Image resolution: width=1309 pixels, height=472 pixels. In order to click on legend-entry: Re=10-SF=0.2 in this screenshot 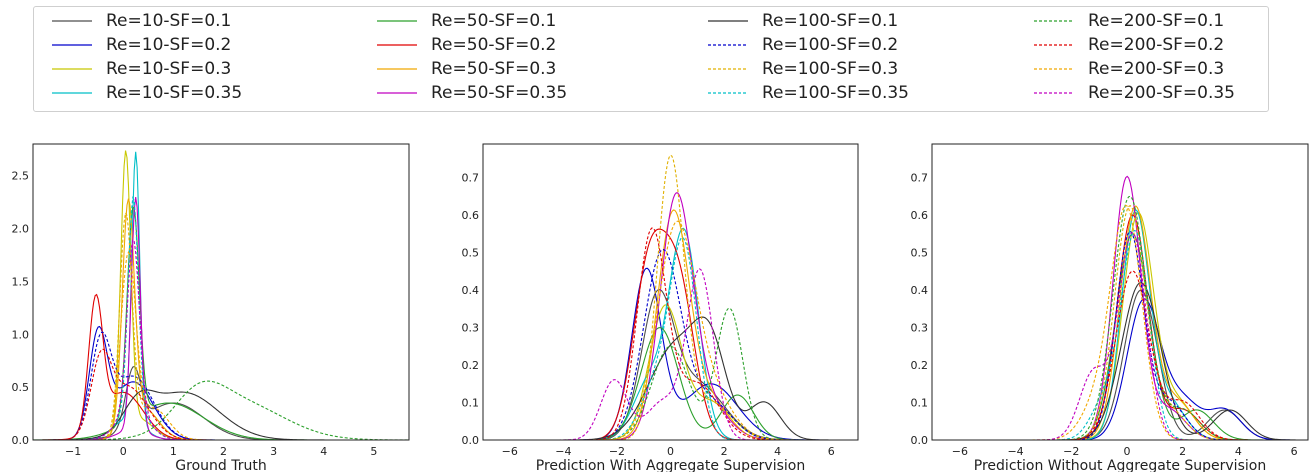, I will do `click(141, 45)`.